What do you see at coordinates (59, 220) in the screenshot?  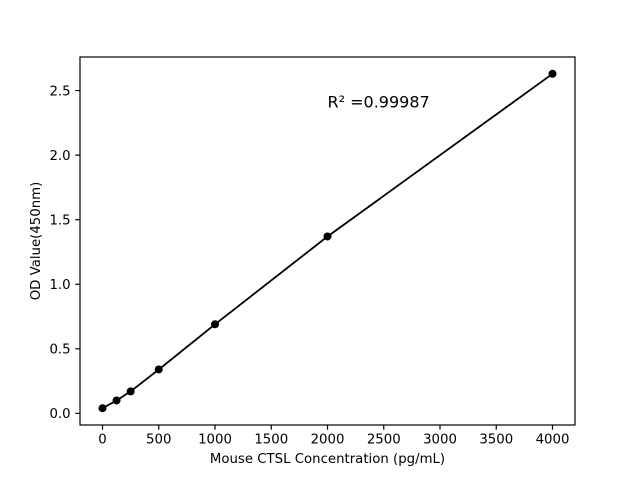 I see `y-tick-label: 1.5` at bounding box center [59, 220].